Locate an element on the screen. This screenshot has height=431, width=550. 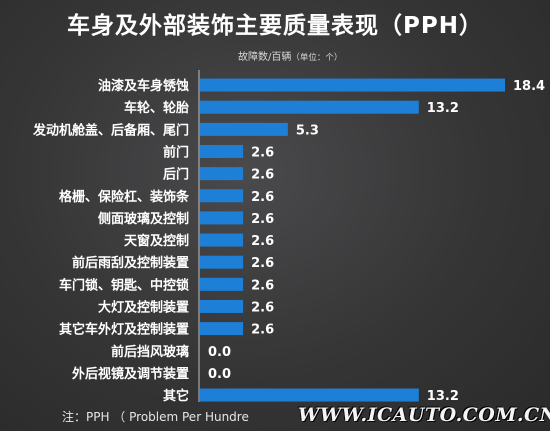
data-label: 5.3 is located at coordinates (307, 130).